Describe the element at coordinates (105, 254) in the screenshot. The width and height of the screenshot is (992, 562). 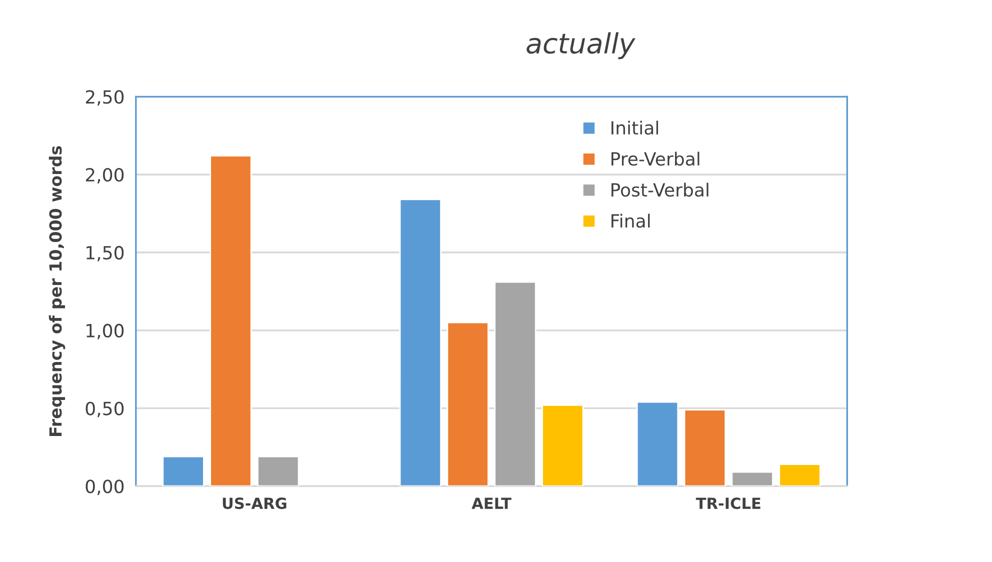
I see `y-tick-label: 1,50` at that location.